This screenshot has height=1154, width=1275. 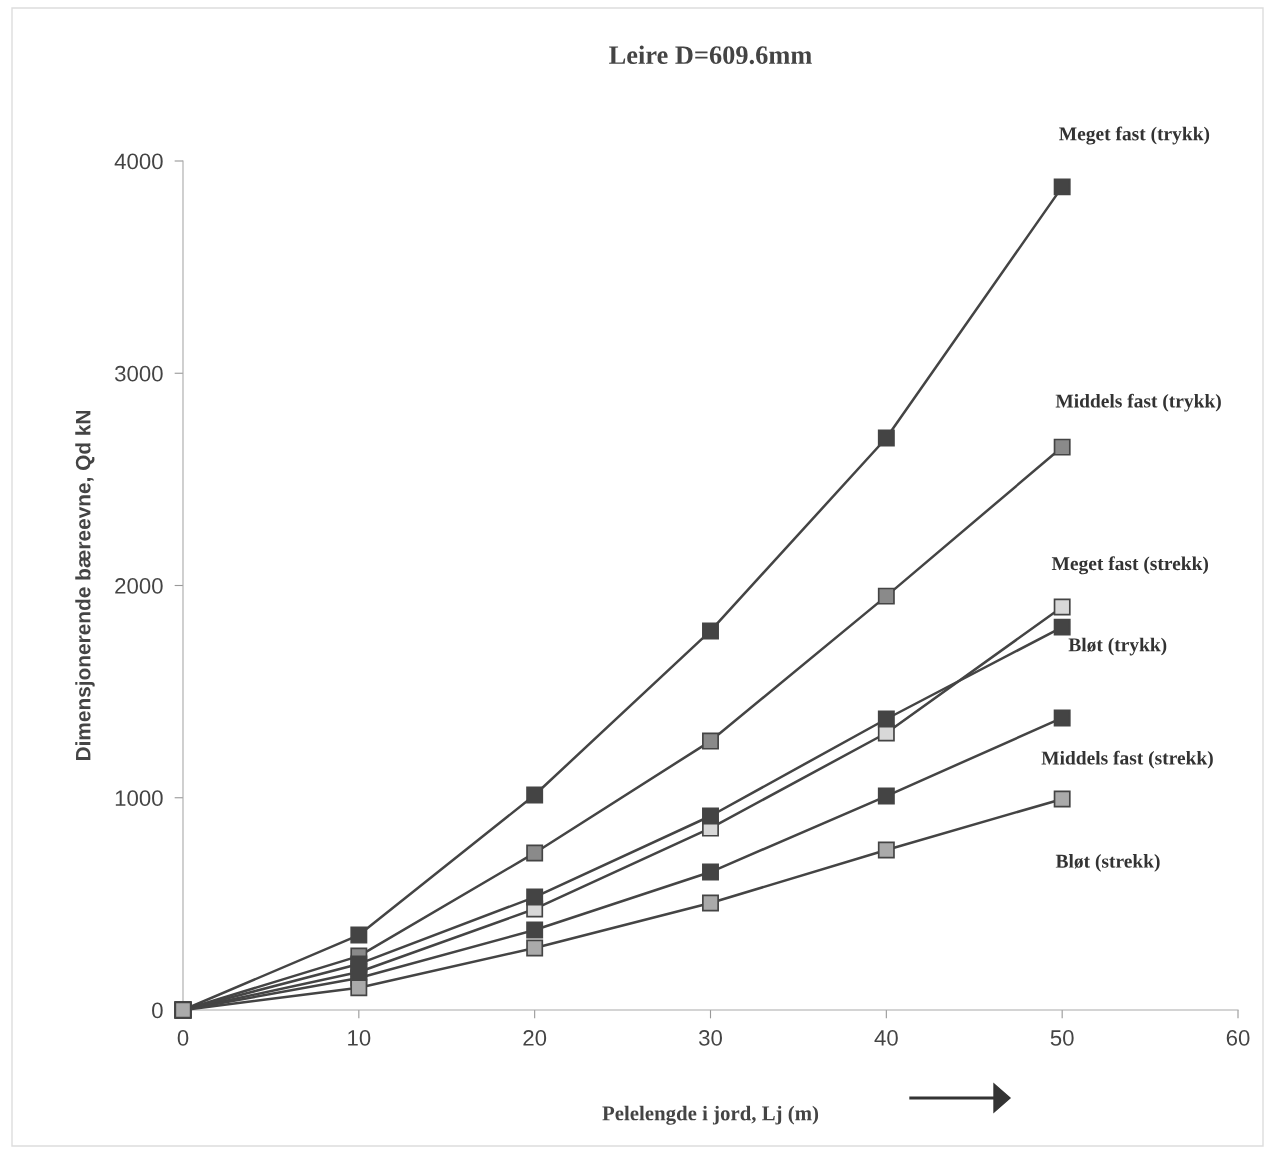 I want to click on x-tick-label: 10, so click(x=359, y=1038).